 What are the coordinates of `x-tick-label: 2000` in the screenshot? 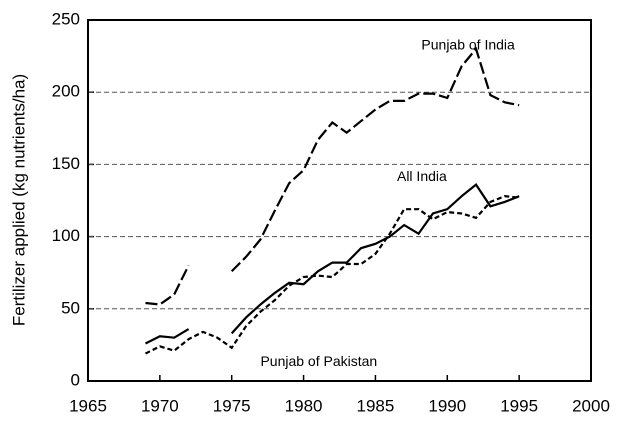 It's located at (591, 405).